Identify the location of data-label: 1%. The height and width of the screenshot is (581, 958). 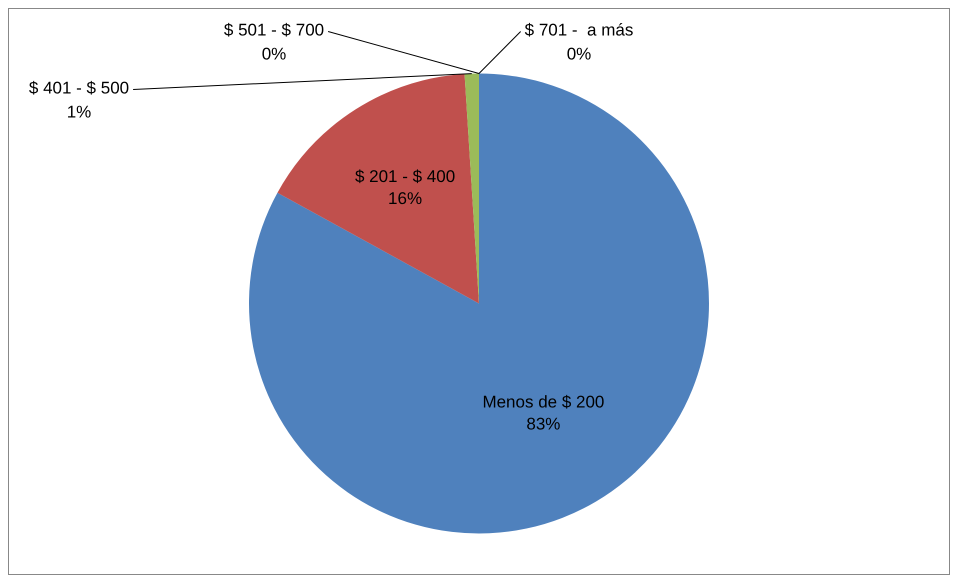
(79, 112).